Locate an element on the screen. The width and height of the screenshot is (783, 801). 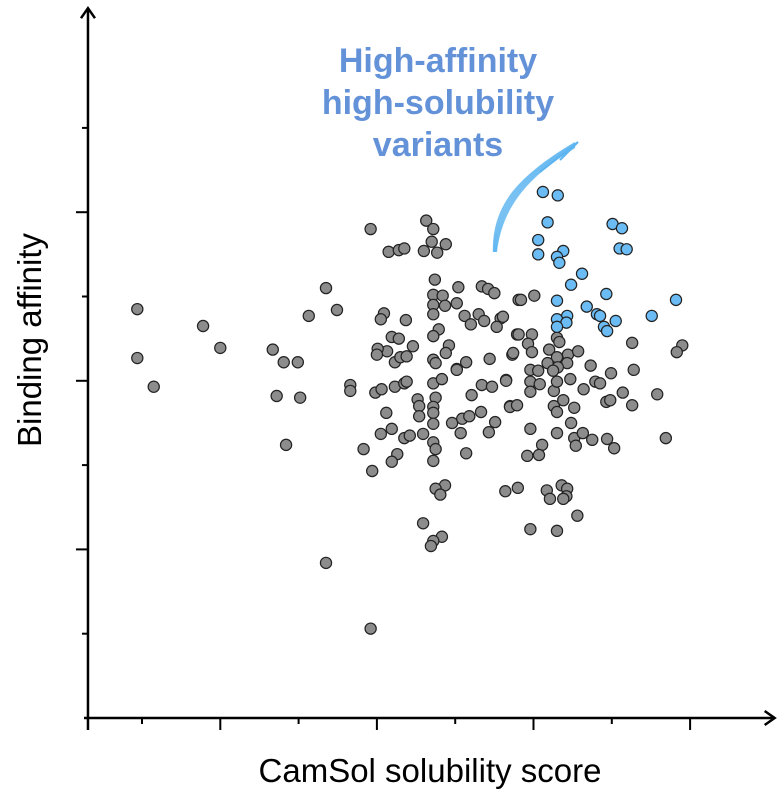
arrow-head is located at coordinates (559, 157).